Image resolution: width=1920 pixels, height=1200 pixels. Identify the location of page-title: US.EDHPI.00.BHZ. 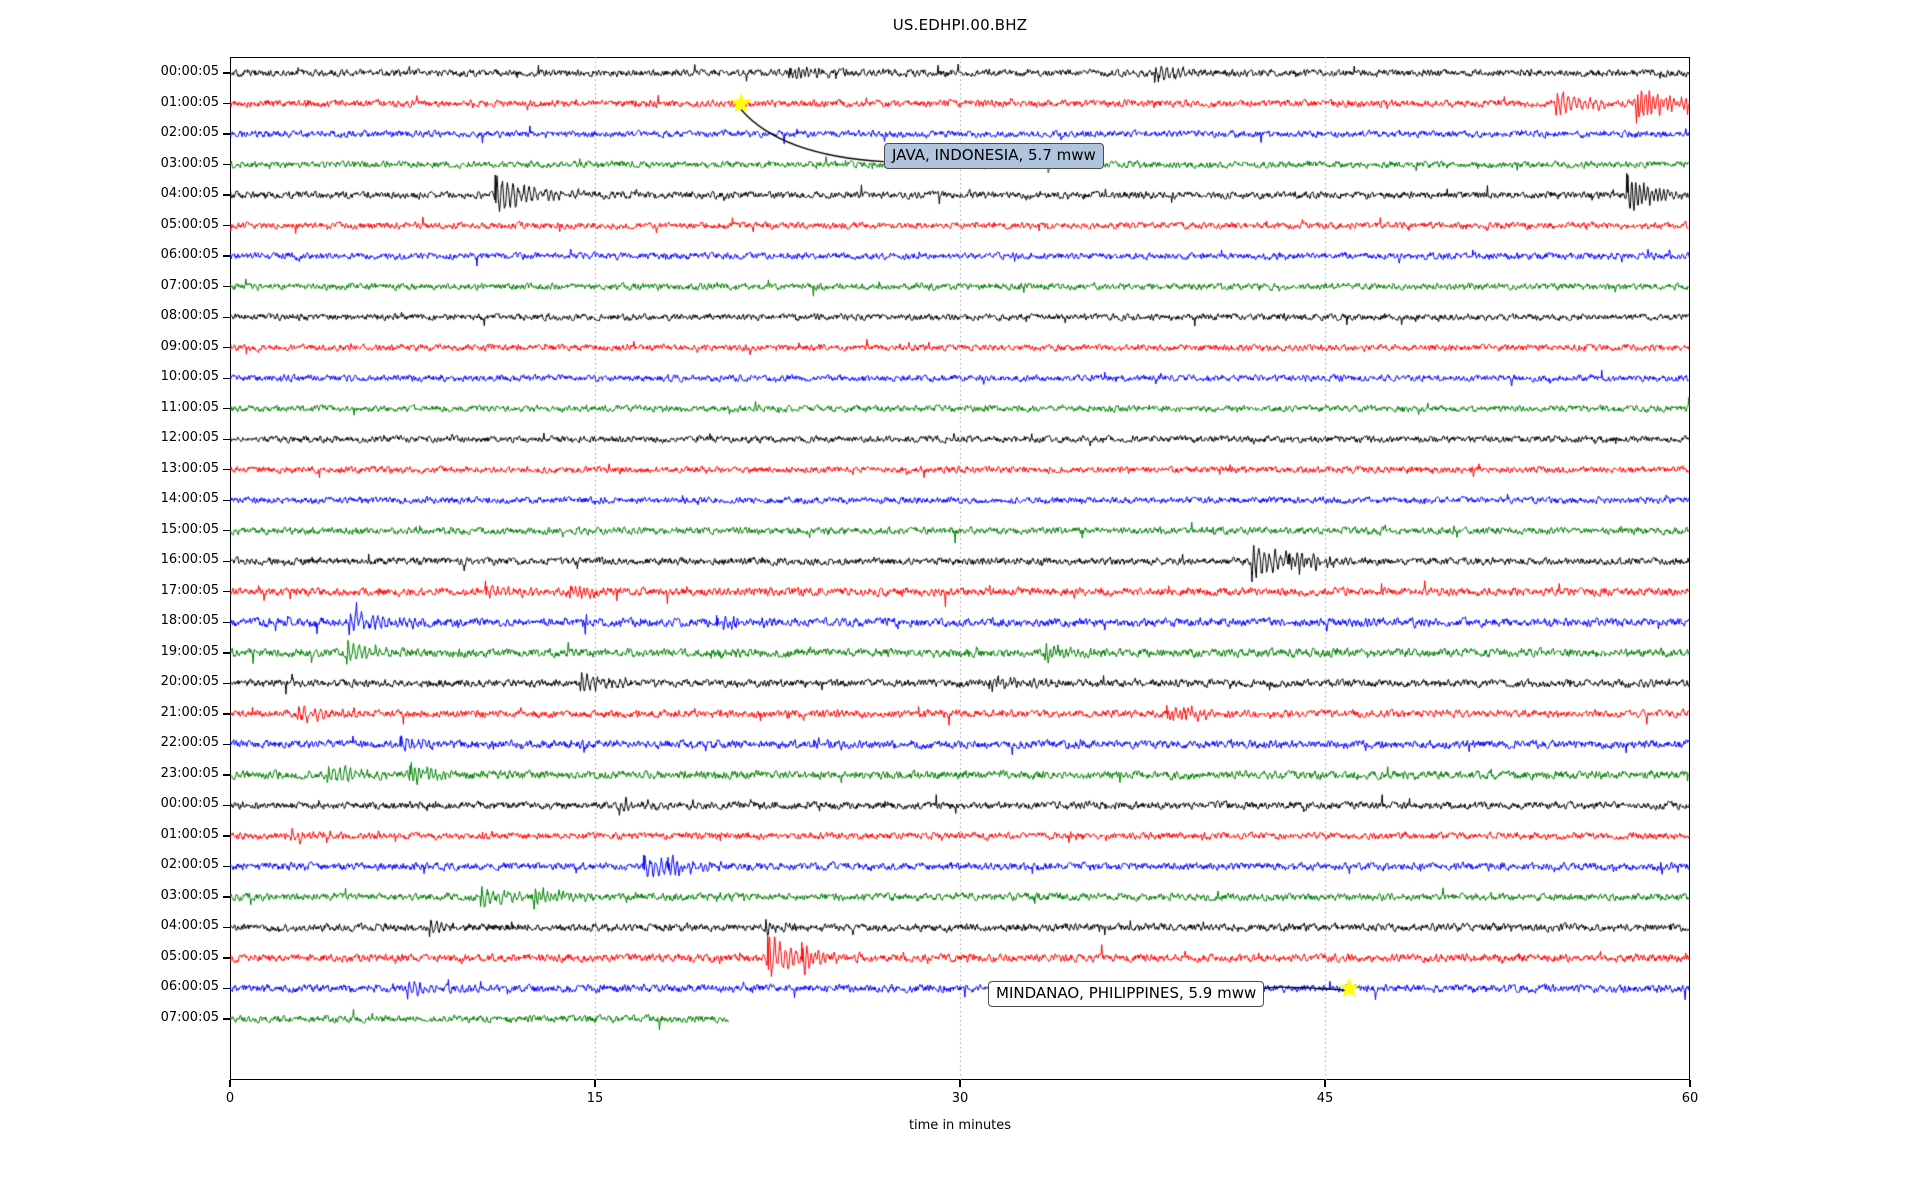
(960, 25).